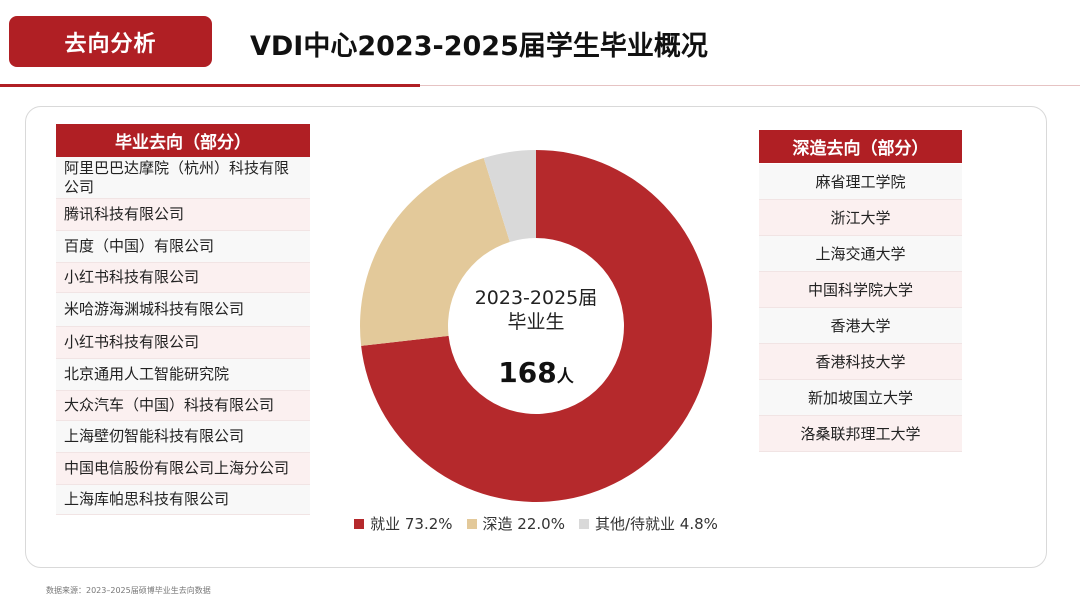 The width and height of the screenshot is (1080, 608). I want to click on header-rule, so click(750, 85).